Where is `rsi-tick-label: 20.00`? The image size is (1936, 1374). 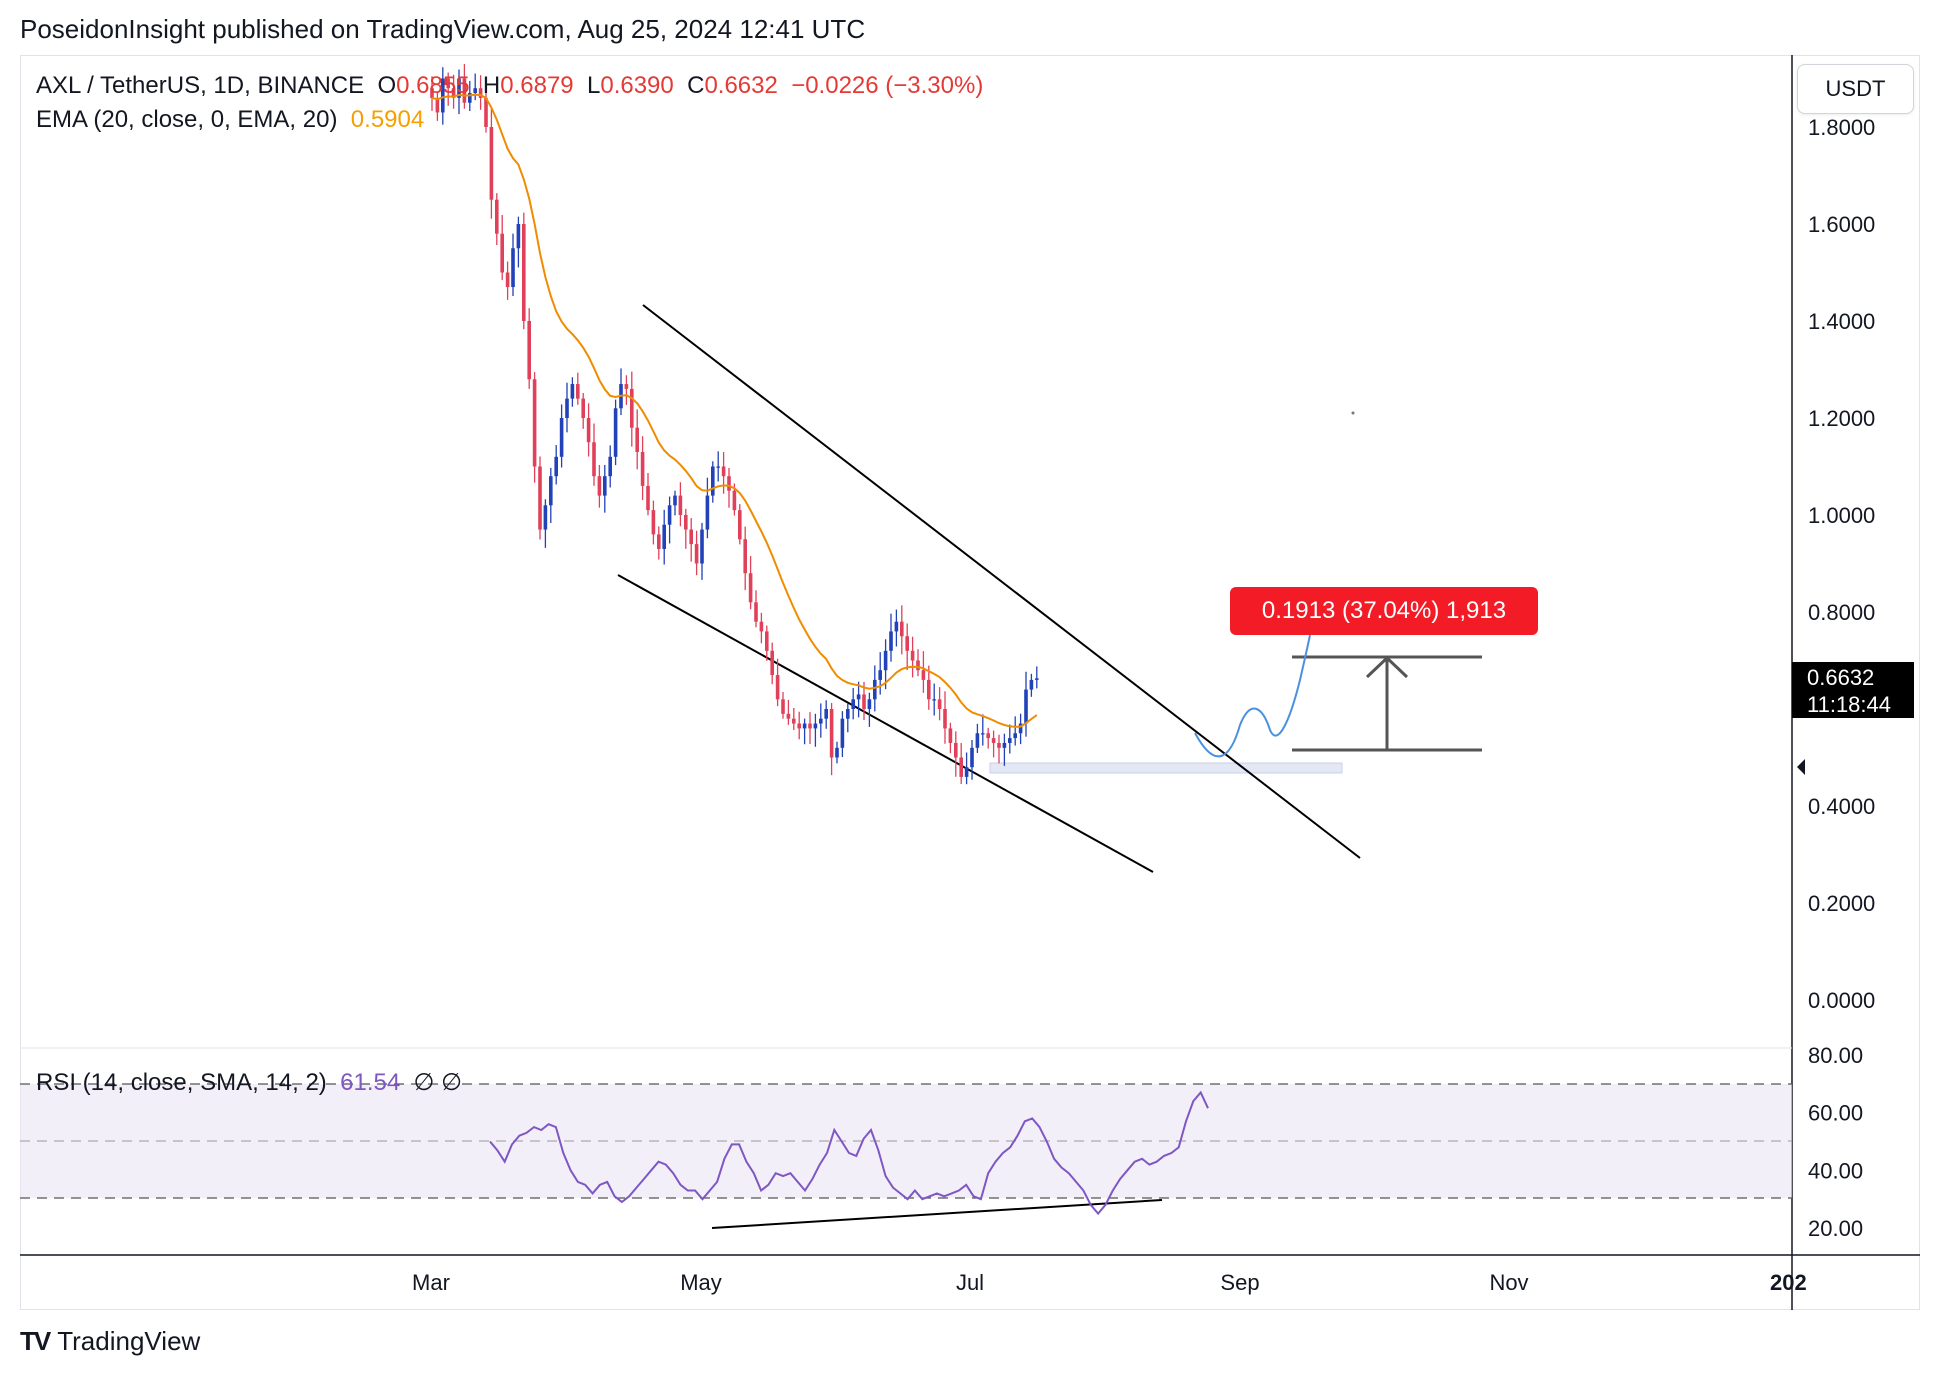
rsi-tick-label: 20.00 is located at coordinates (1835, 1228).